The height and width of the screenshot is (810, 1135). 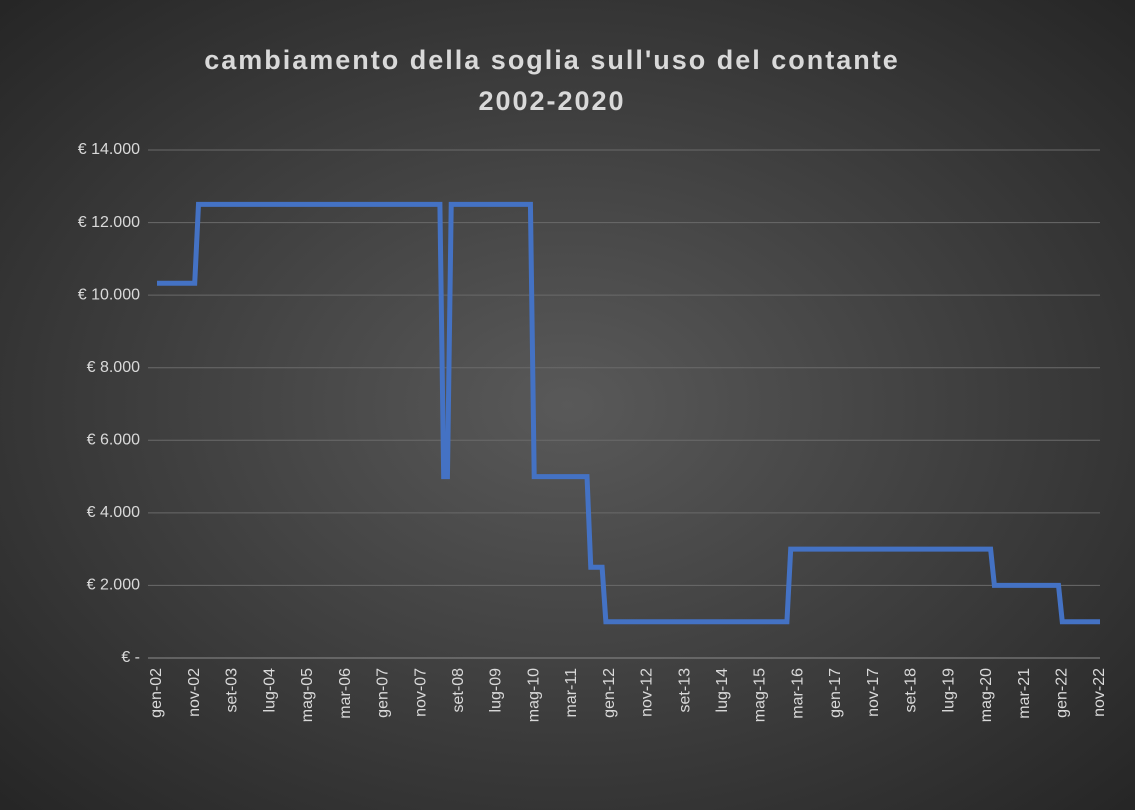 What do you see at coordinates (533, 695) in the screenshot?
I see `x-tick-label: mag-10` at bounding box center [533, 695].